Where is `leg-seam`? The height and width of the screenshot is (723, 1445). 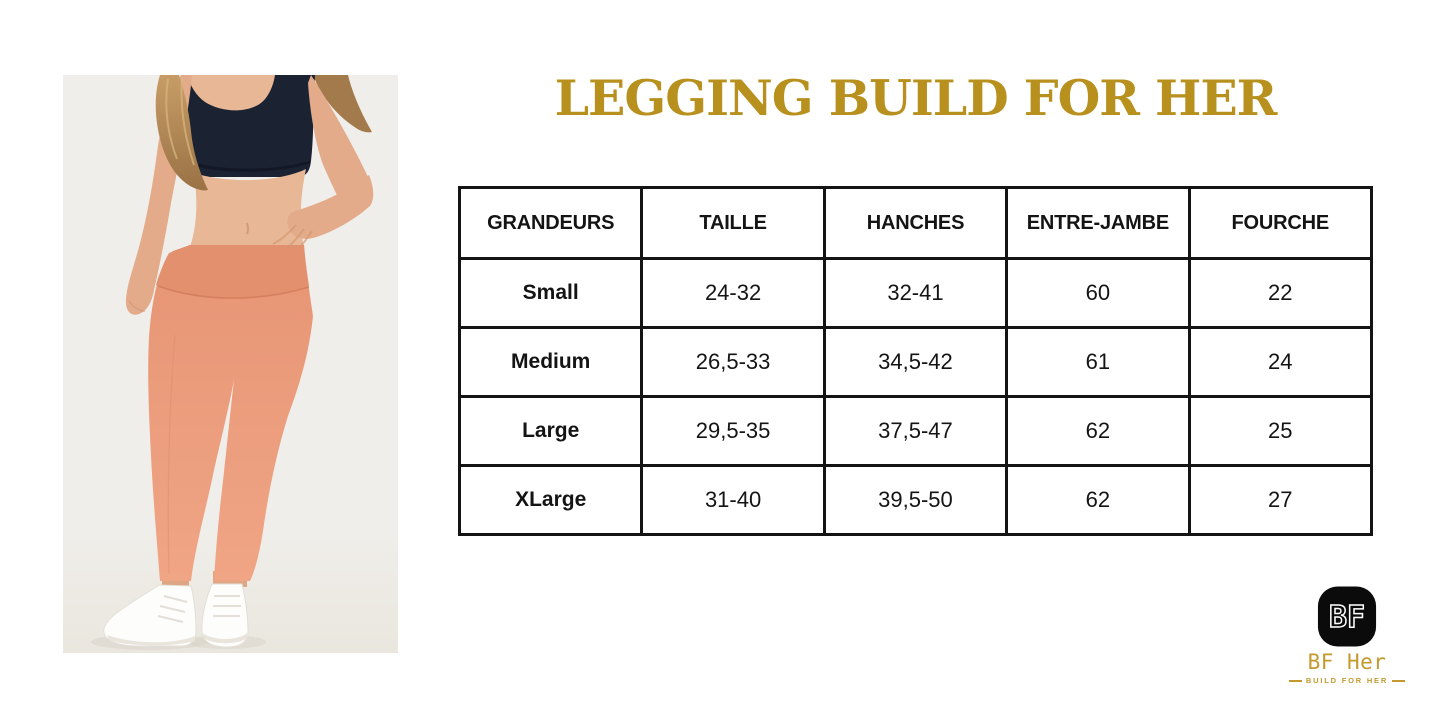
leg-seam is located at coordinates (171, 454).